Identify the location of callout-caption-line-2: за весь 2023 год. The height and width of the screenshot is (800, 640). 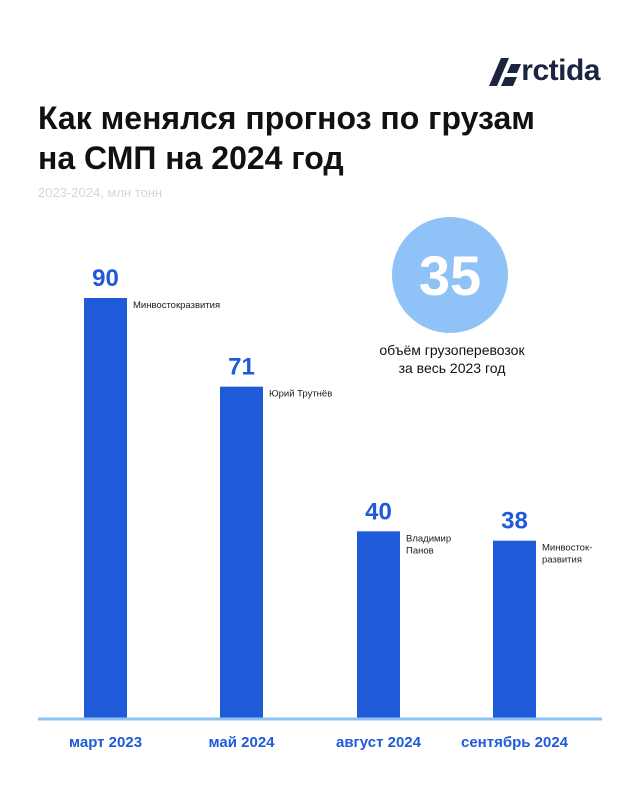
(452, 368).